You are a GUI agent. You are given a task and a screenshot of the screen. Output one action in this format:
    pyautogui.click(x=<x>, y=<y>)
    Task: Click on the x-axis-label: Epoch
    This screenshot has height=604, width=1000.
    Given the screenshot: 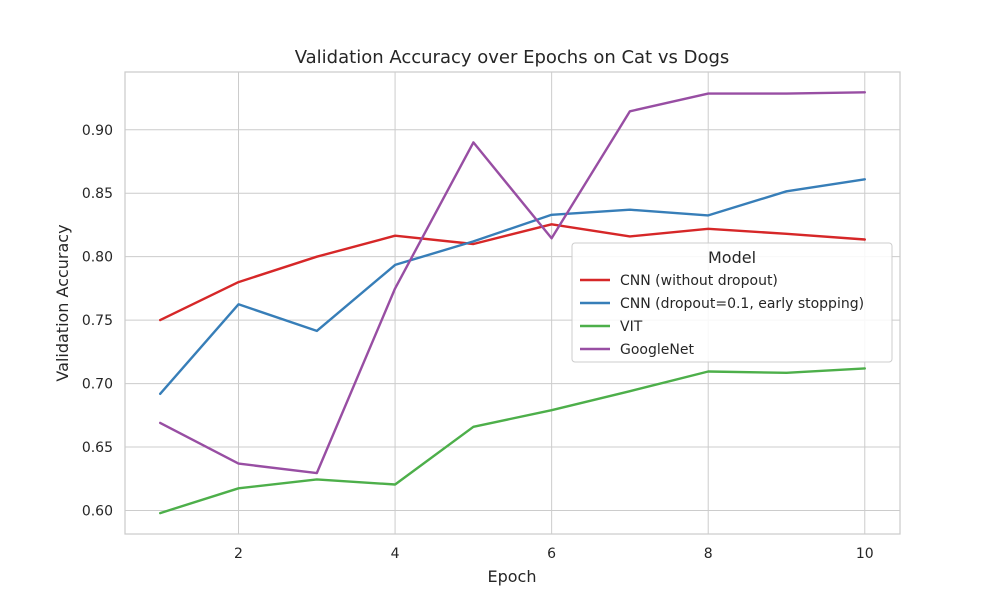 What is the action you would take?
    pyautogui.click(x=512, y=576)
    